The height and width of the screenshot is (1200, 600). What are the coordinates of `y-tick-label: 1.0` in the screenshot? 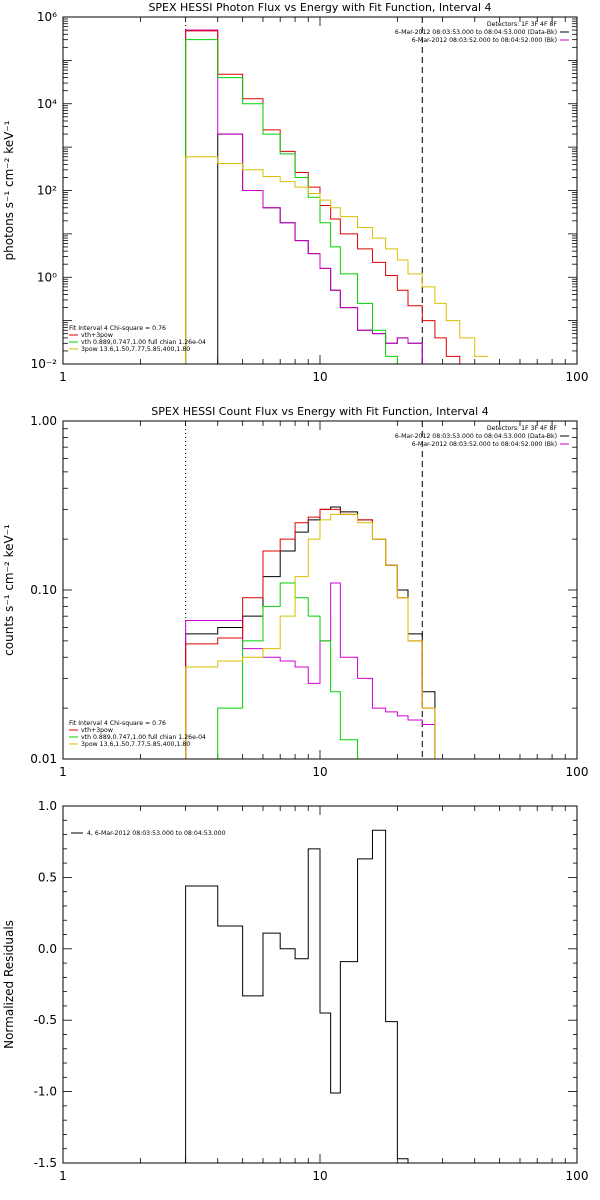 It's located at (47, 806).